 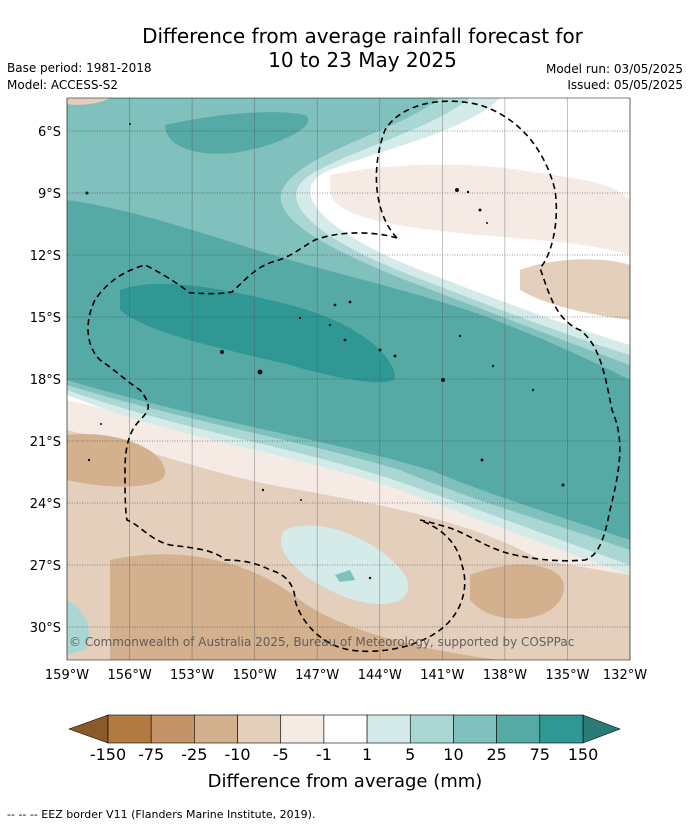 I want to click on colorbar-label: -150, so click(x=108, y=754).